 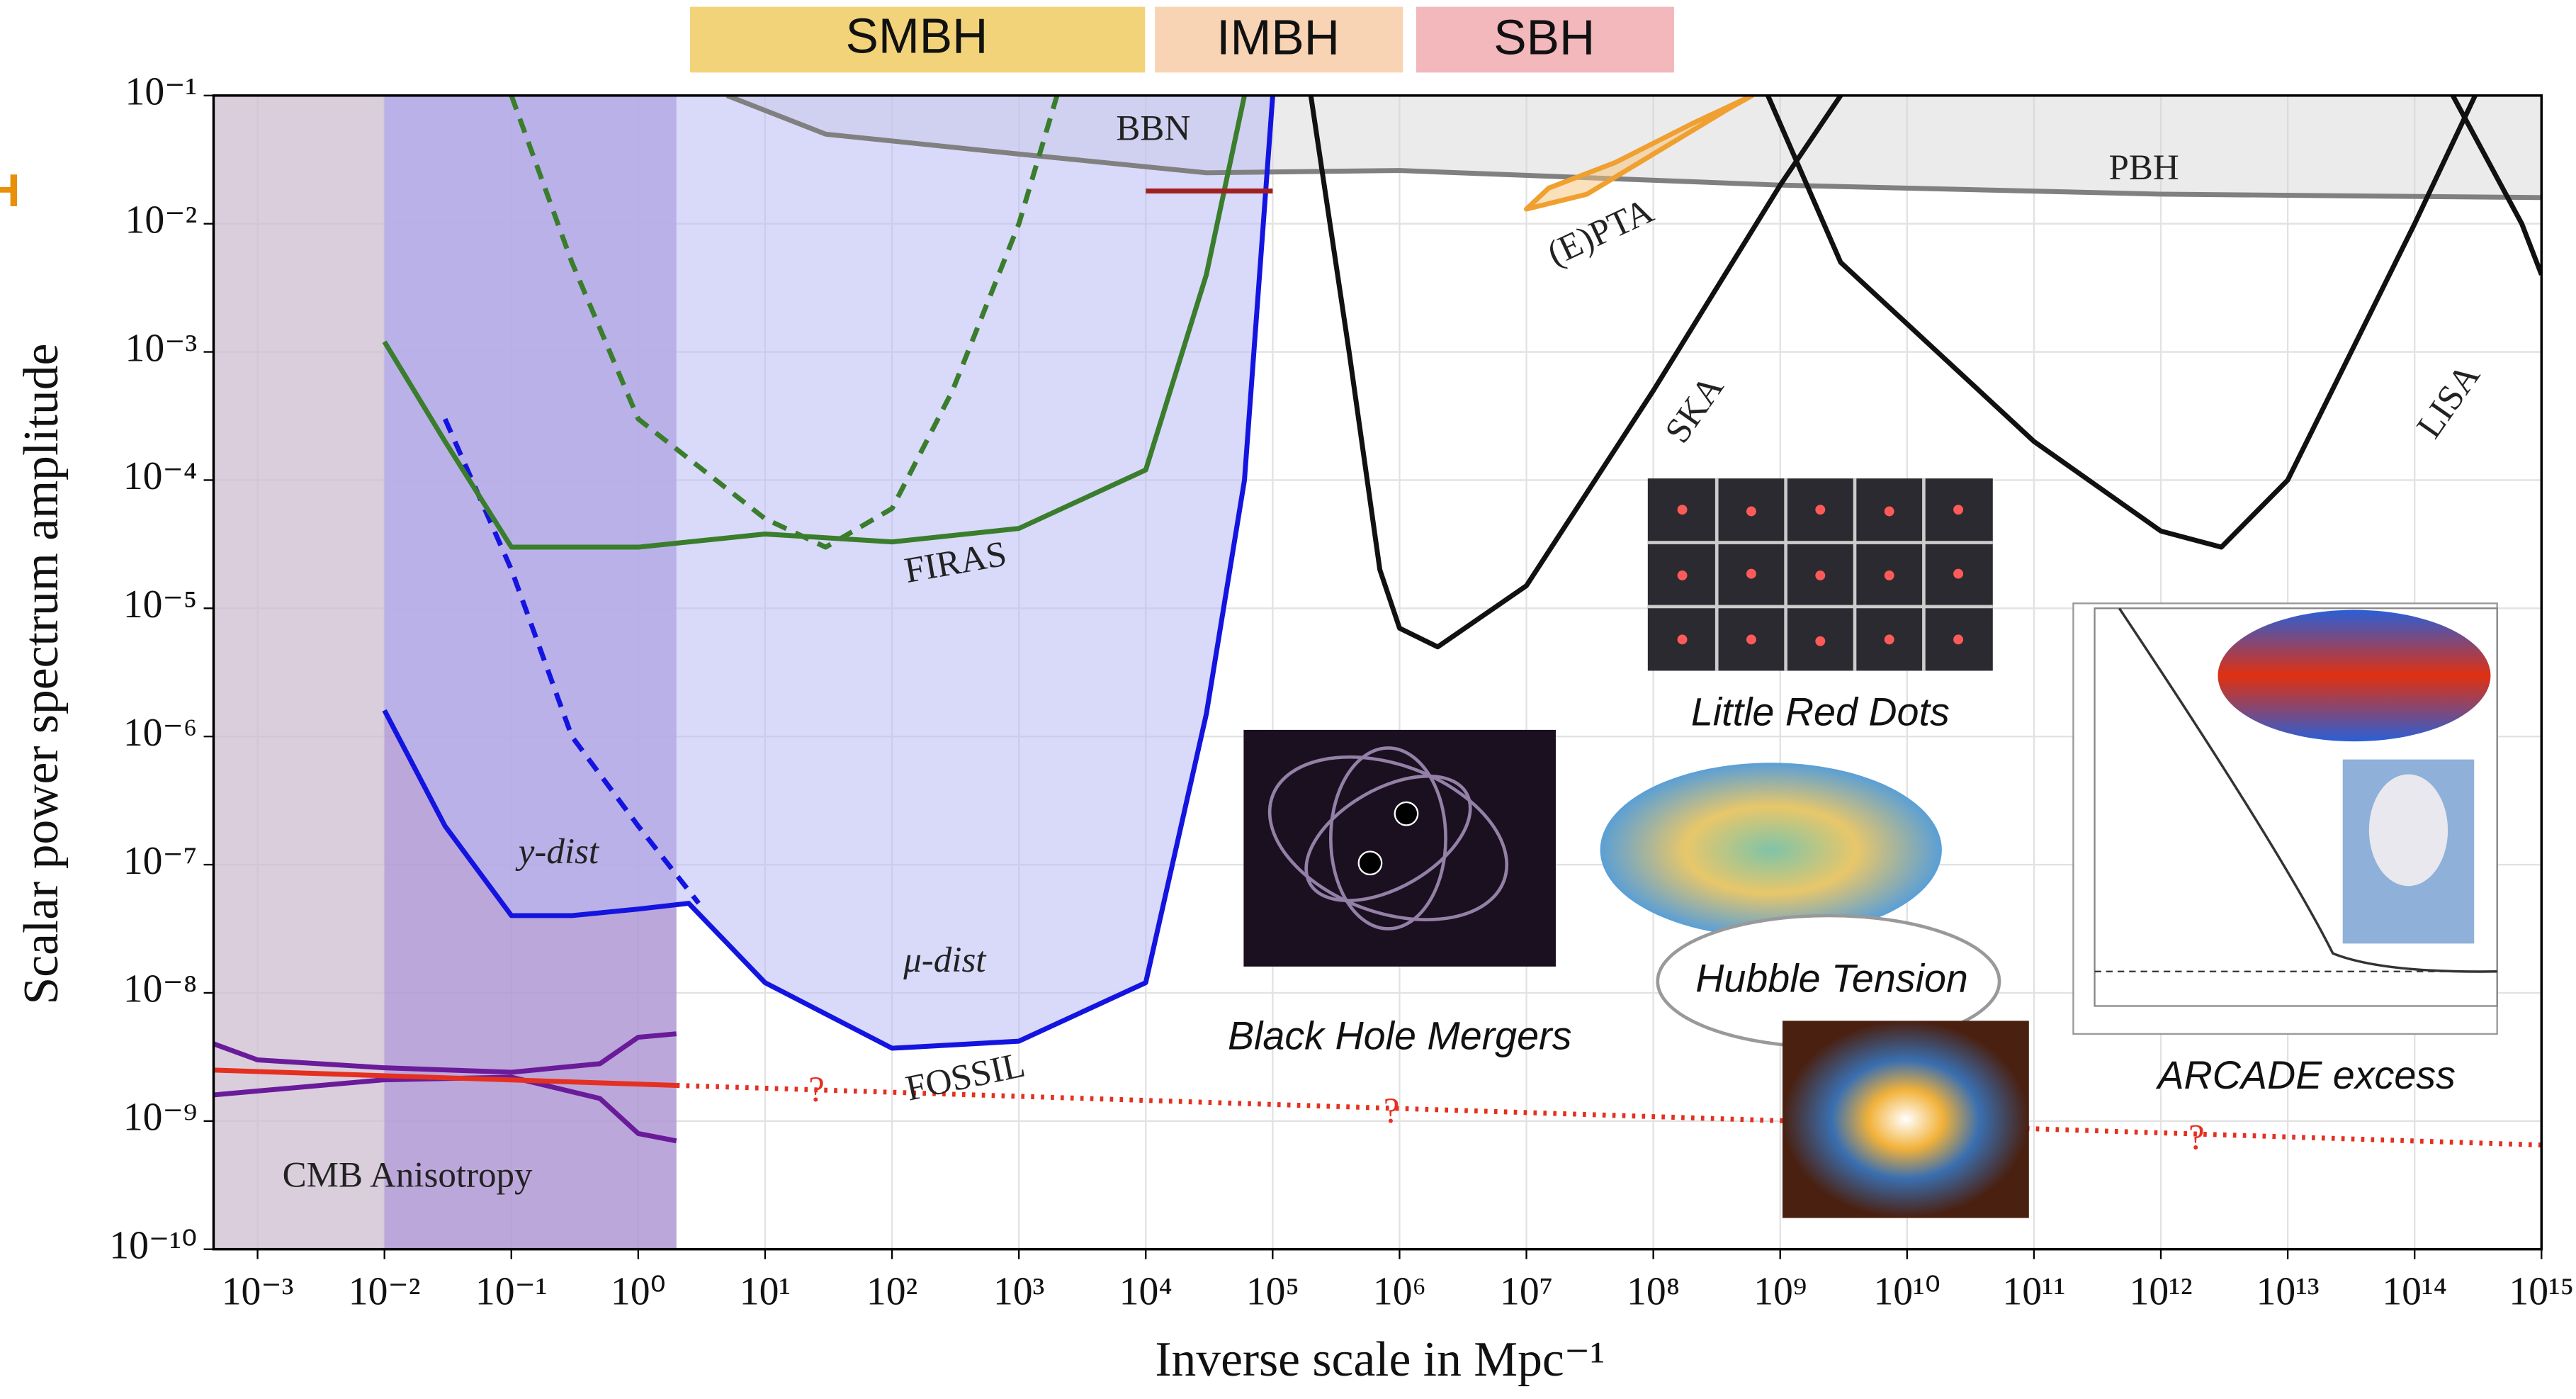 I want to click on annotation: LISA, so click(x=2449, y=400).